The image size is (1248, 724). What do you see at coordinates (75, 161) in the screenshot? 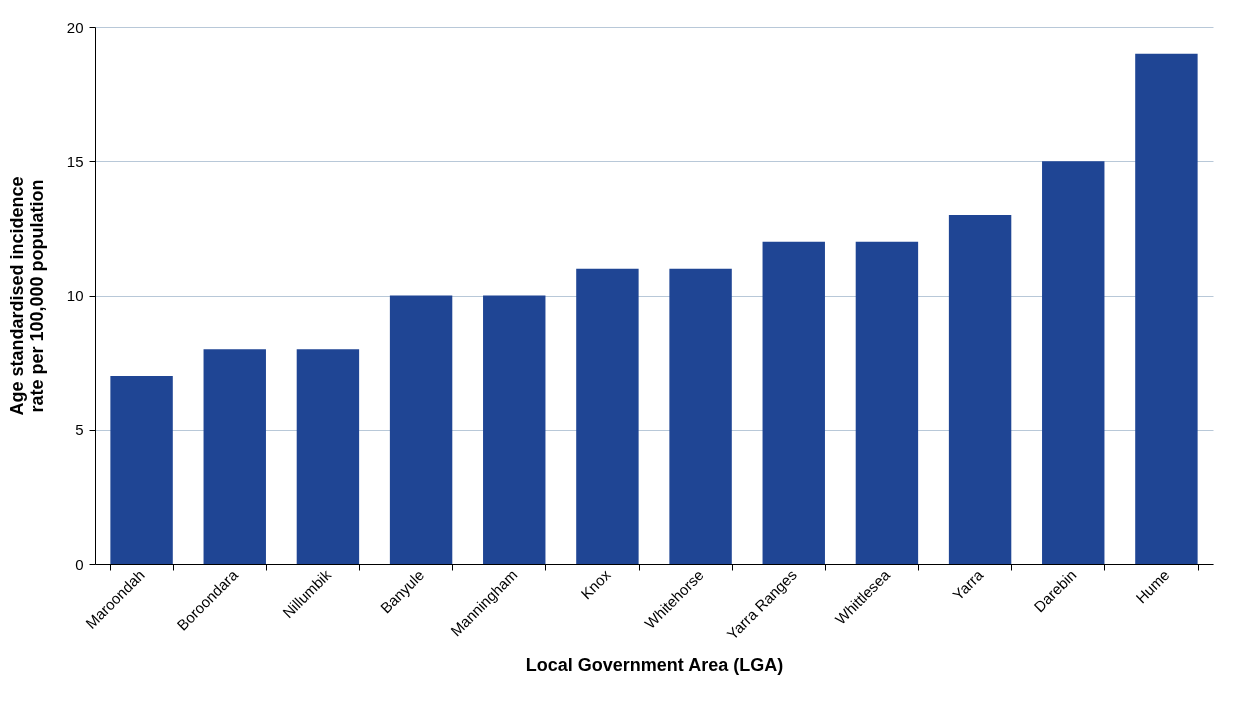
I see `y-tick-label: 15` at bounding box center [75, 161].